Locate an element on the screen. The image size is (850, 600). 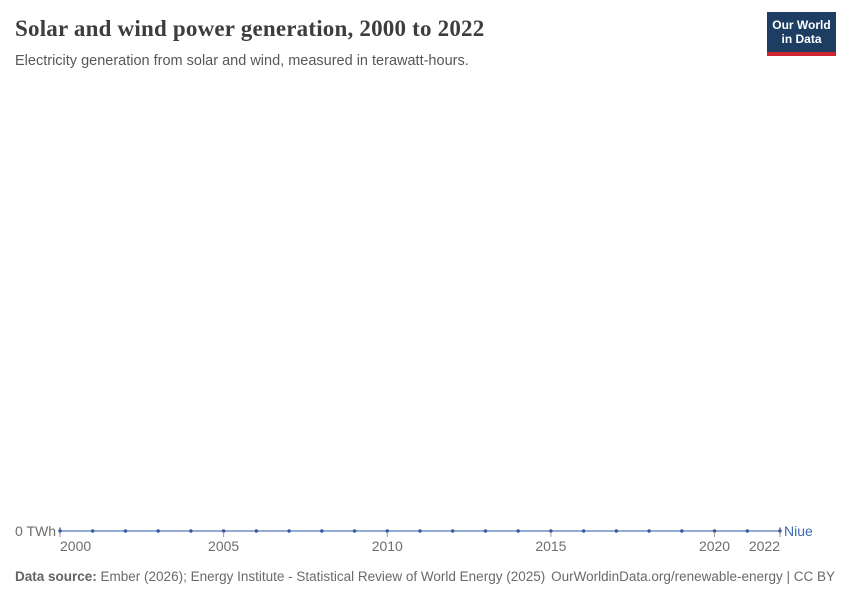
entity-label: Niue is located at coordinates (798, 531).